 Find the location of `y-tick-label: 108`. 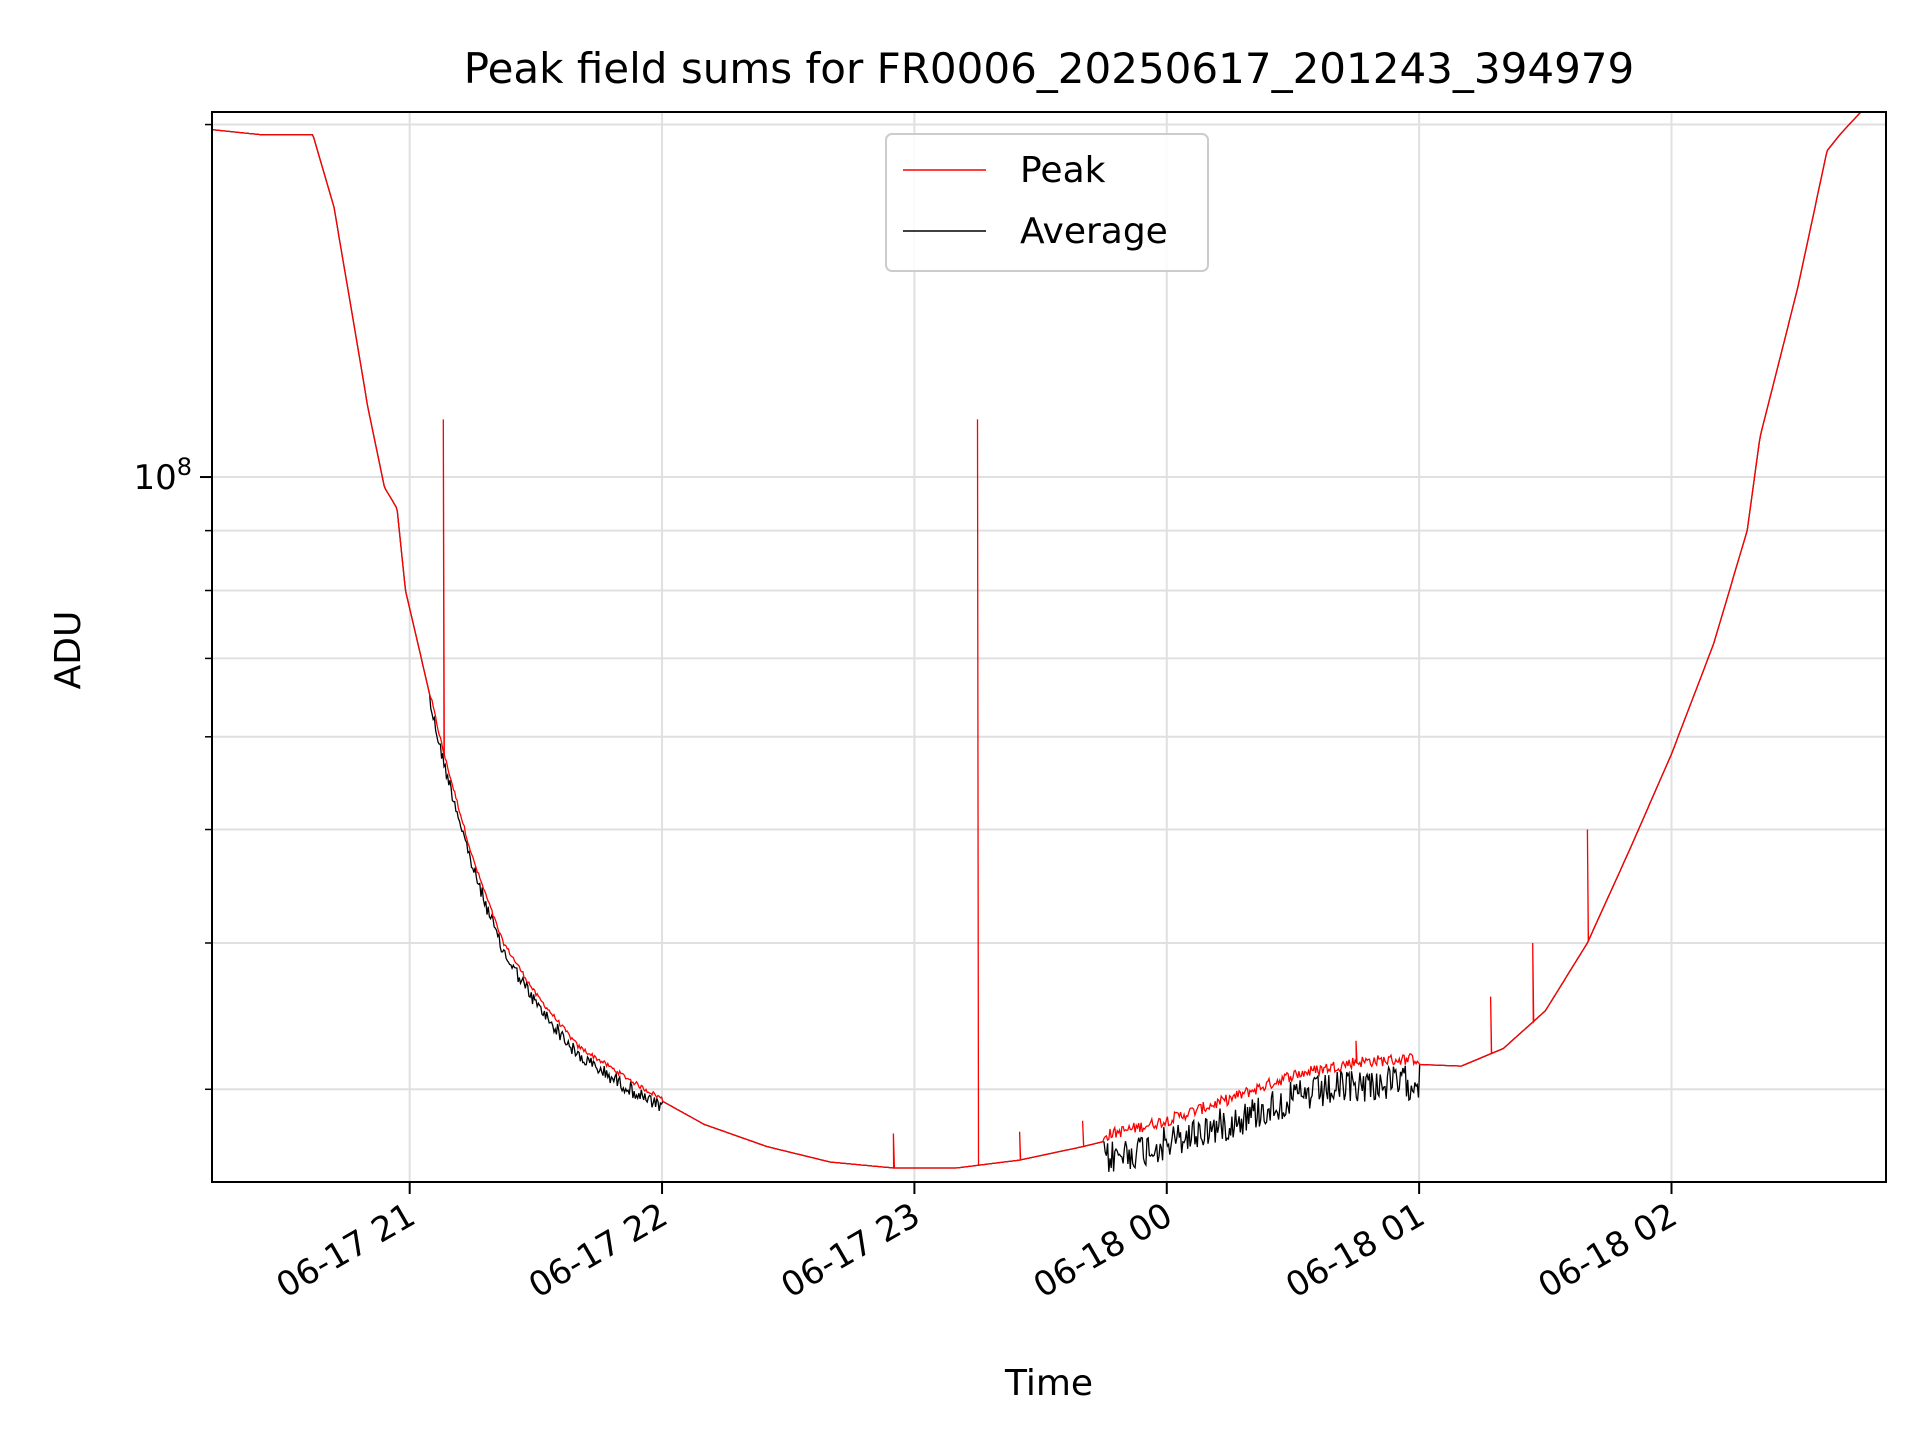

y-tick-label: 108 is located at coordinates (162, 475).